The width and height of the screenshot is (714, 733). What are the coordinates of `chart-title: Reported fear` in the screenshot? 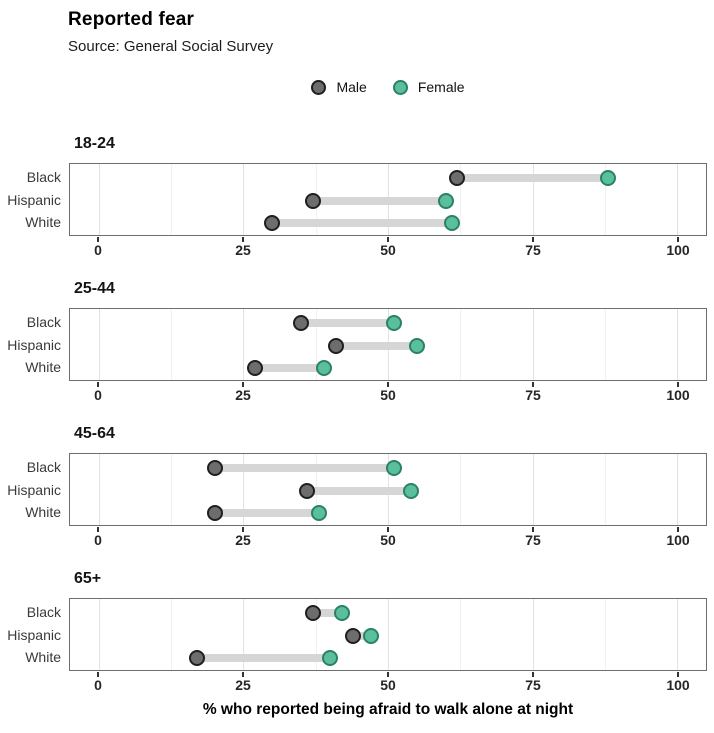 It's located at (131, 19).